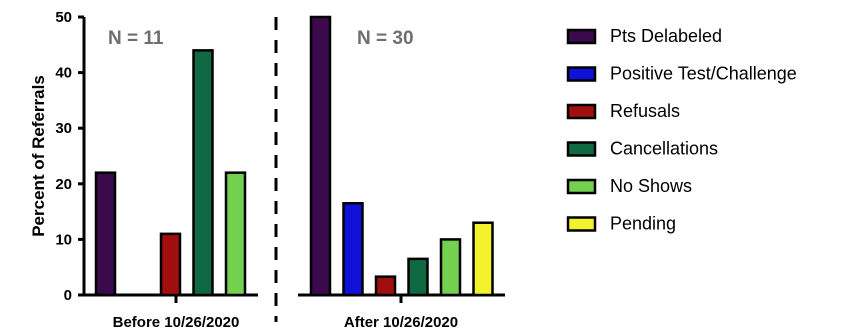 This screenshot has width=854, height=333. Describe the element at coordinates (385, 286) in the screenshot. I see `bar-after-refusals` at that location.